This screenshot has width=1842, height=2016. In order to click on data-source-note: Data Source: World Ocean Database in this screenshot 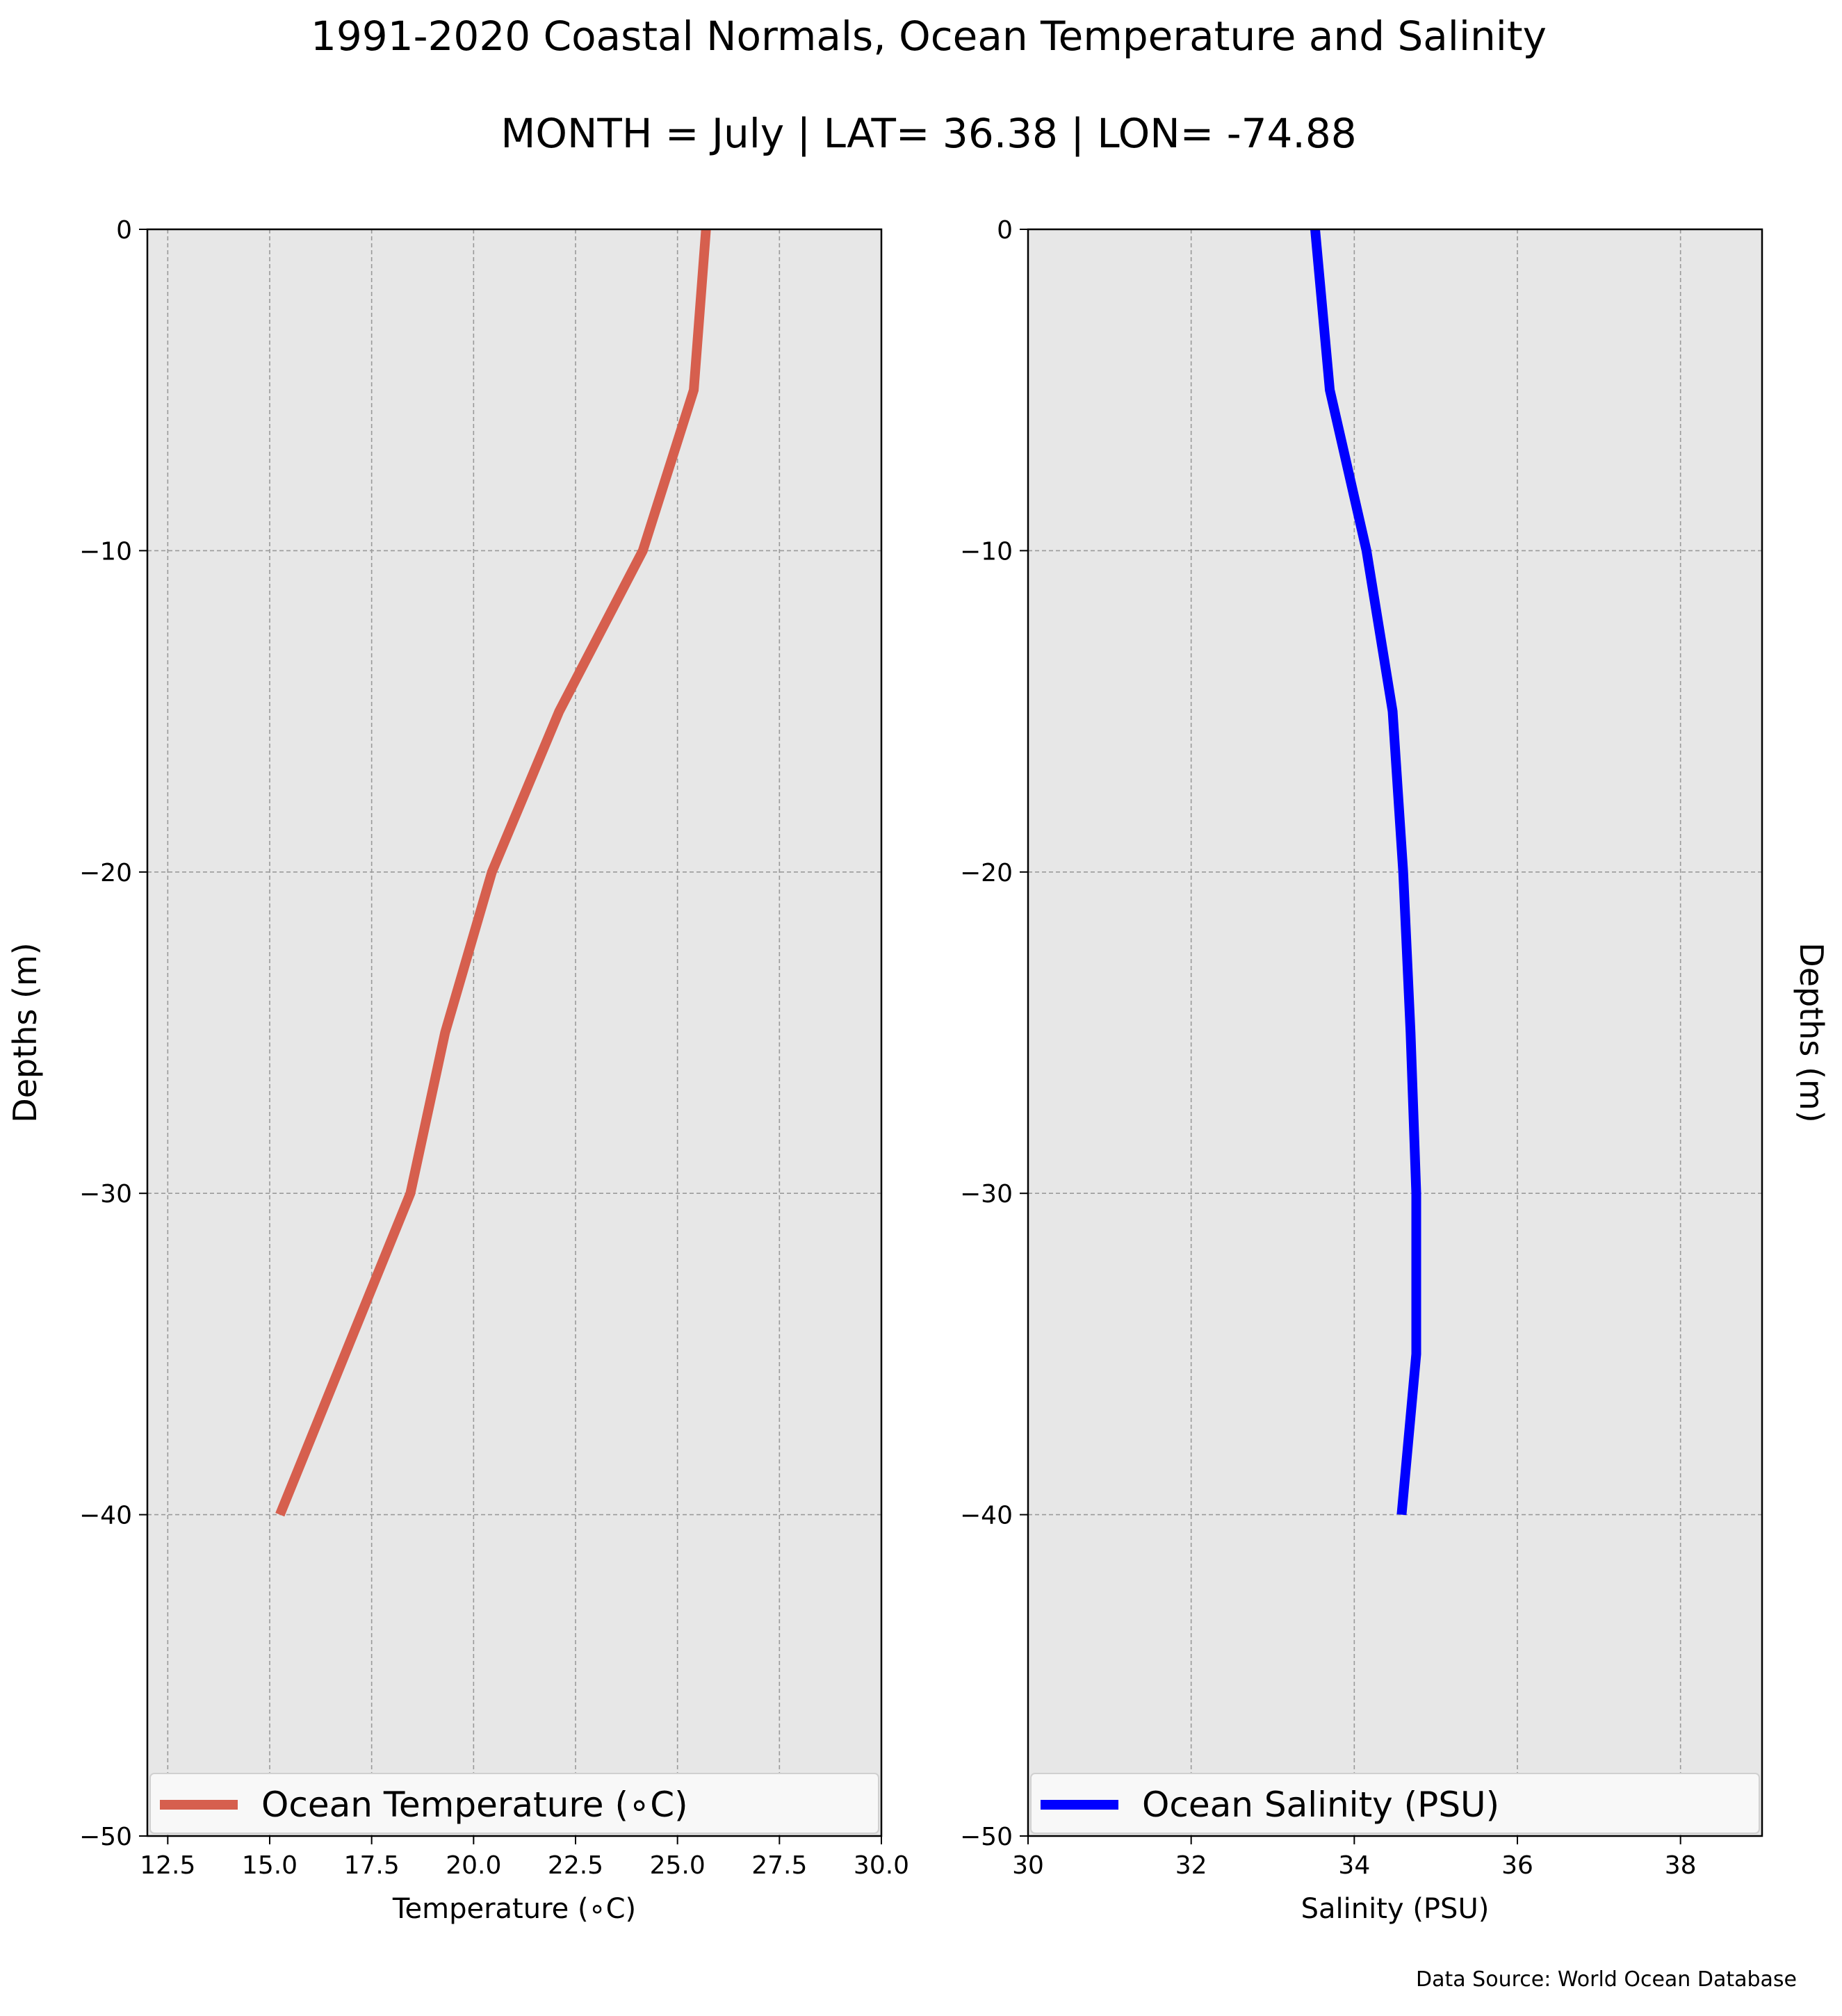, I will do `click(1607, 1980)`.